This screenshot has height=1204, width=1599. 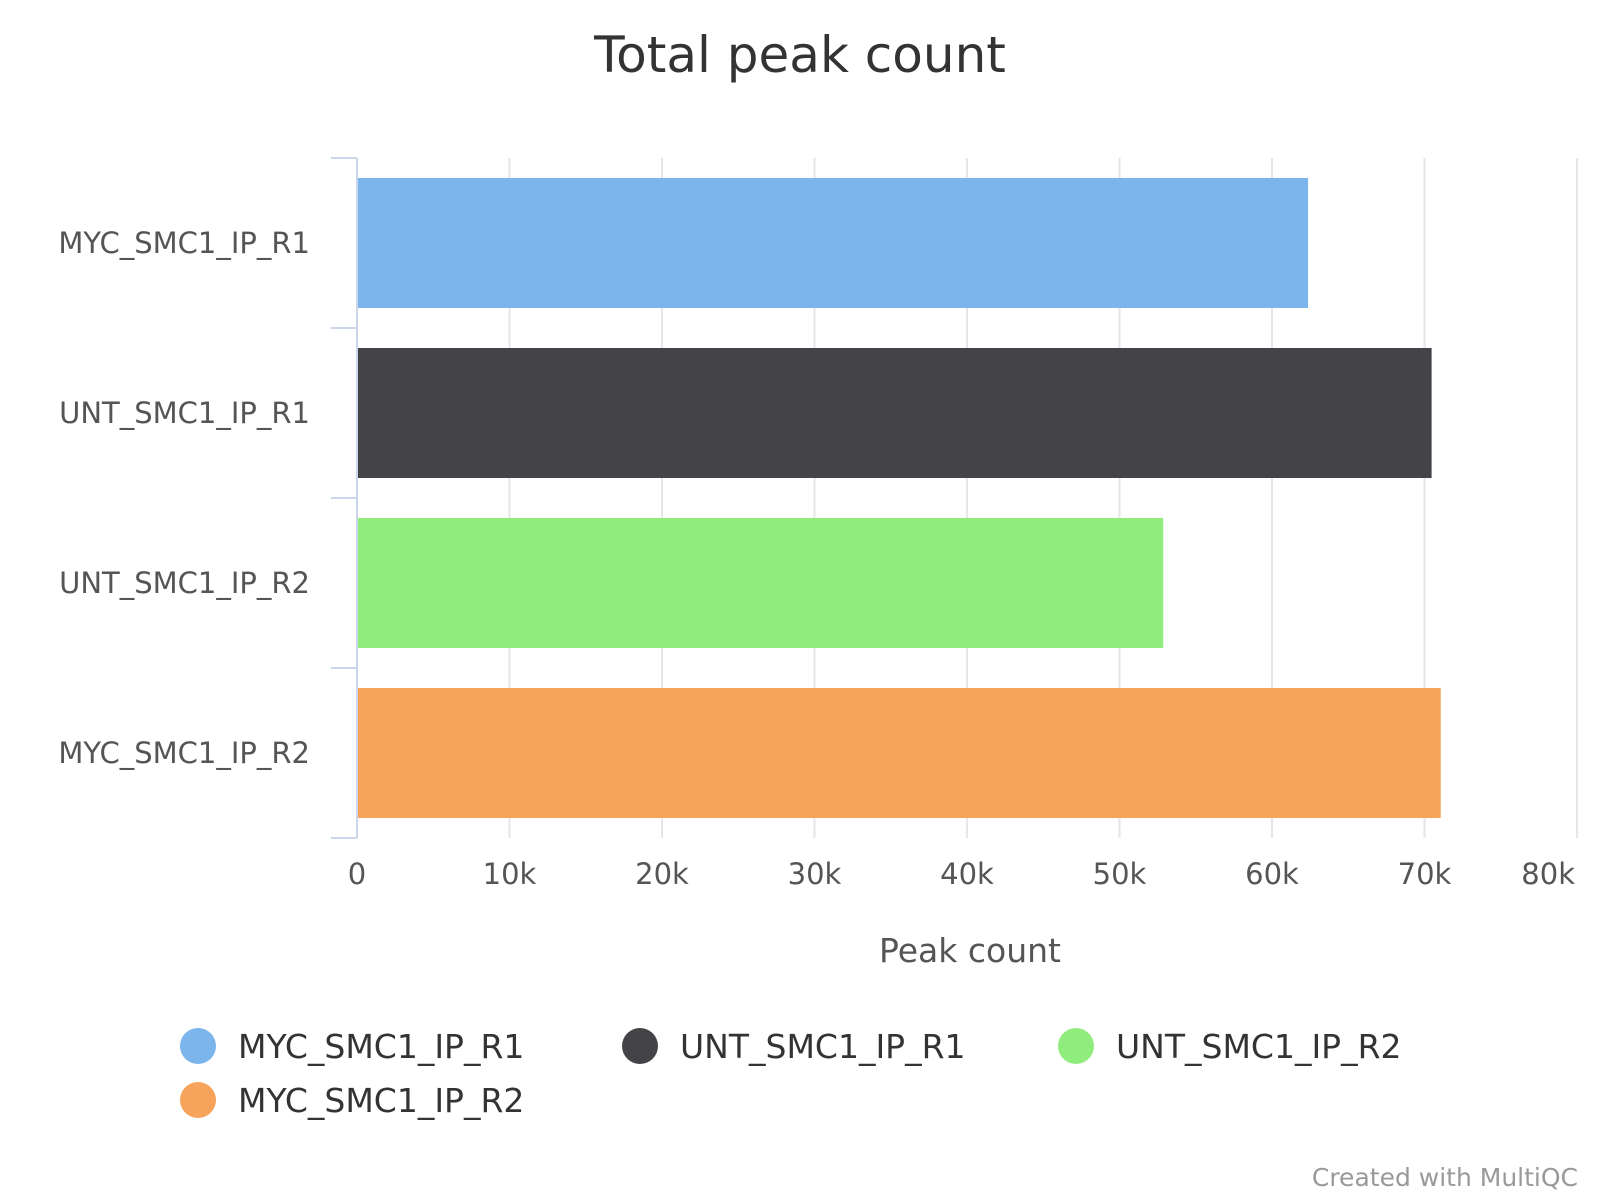 I want to click on category-label: UNT_SMC1_IP_R1, so click(x=184, y=413).